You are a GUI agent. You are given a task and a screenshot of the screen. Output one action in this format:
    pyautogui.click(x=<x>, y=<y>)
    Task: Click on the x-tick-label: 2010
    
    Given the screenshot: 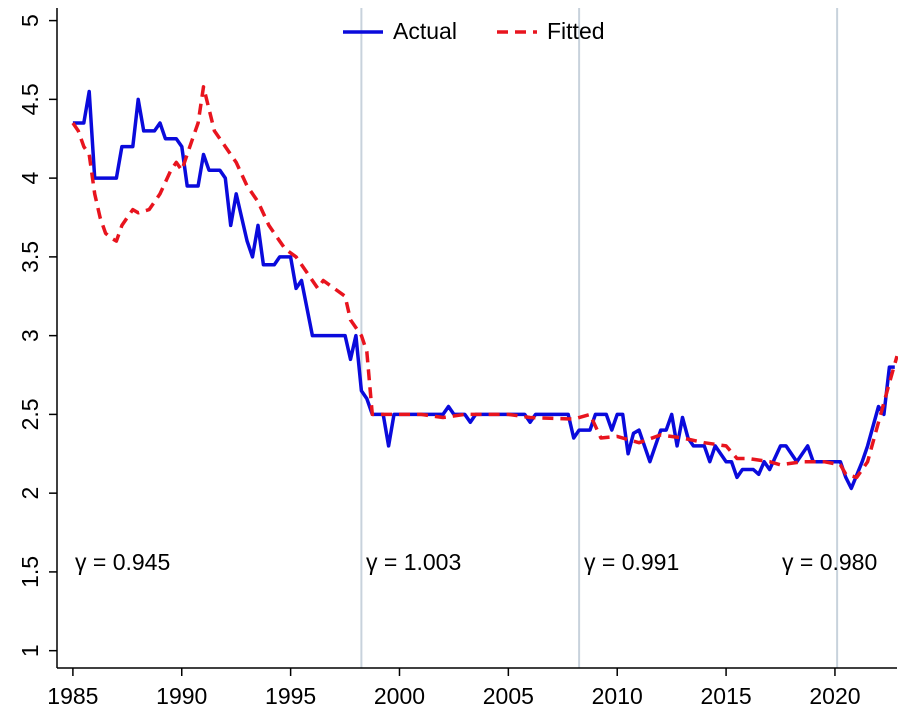 What is the action you would take?
    pyautogui.click(x=617, y=696)
    